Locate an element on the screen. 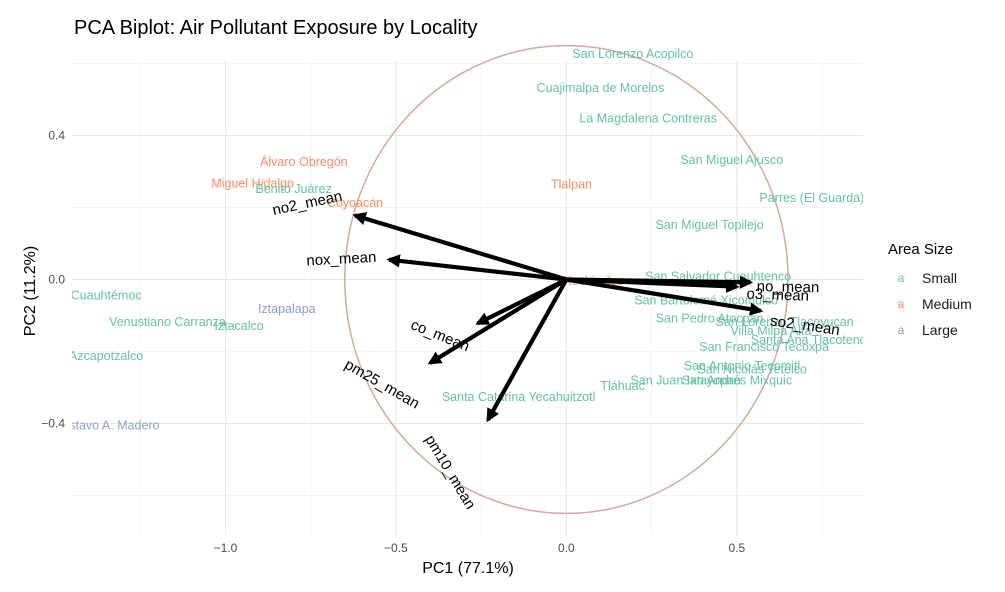 The image size is (1005, 592). point-label: Santa Ana Tlacotenco is located at coordinates (812, 340).